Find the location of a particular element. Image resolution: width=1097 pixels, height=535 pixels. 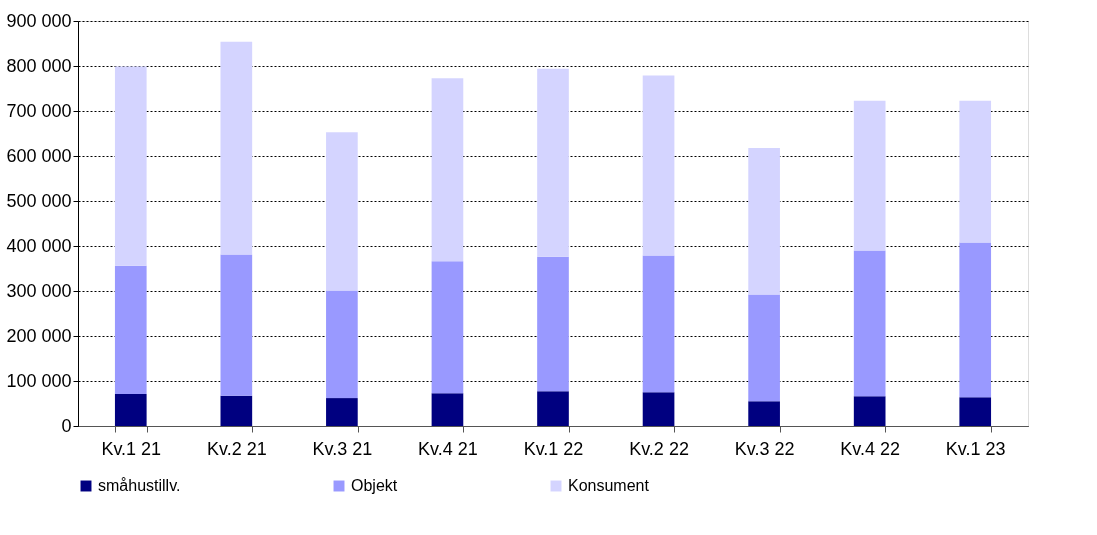

y-tick-label: 600 000 is located at coordinates (39, 155).